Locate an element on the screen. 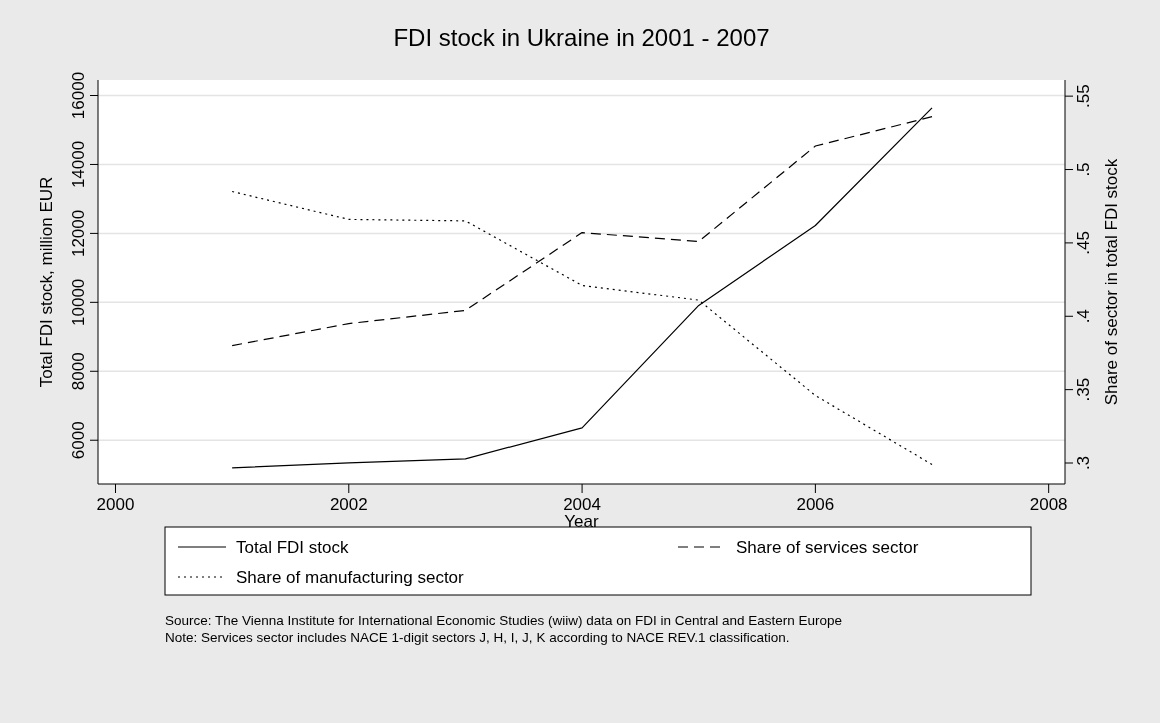 The width and height of the screenshot is (1160, 723). source-note: Source: The Vienna Institute for International Economic Studies (wiiw) data on FDI in Central and Eastern Europe is located at coordinates (504, 620).